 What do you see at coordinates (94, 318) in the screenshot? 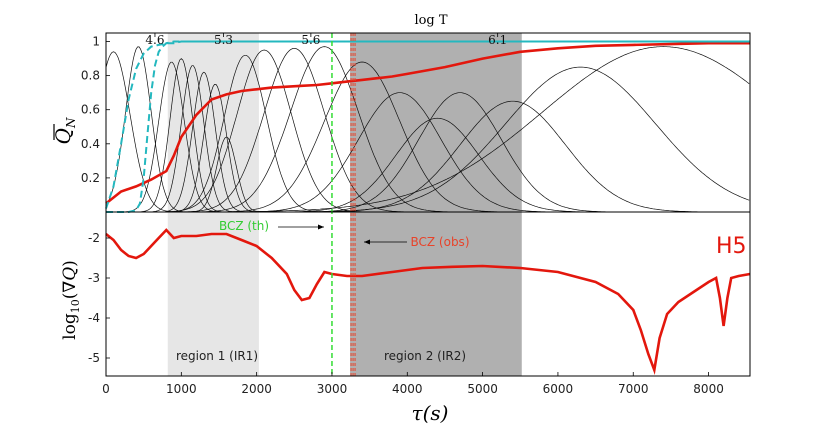
I see `bottom-ytick-label-2: -4` at bounding box center [94, 318].